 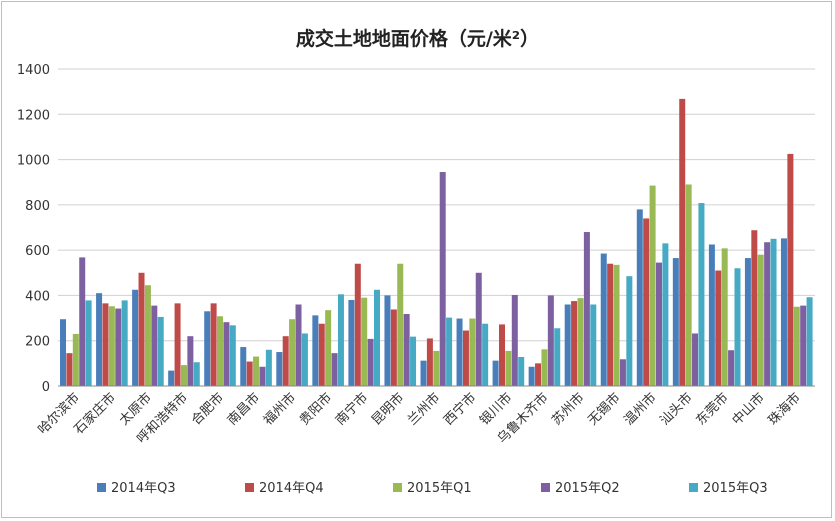 I want to click on x-category-label: 苏州市, so click(x=568, y=409).